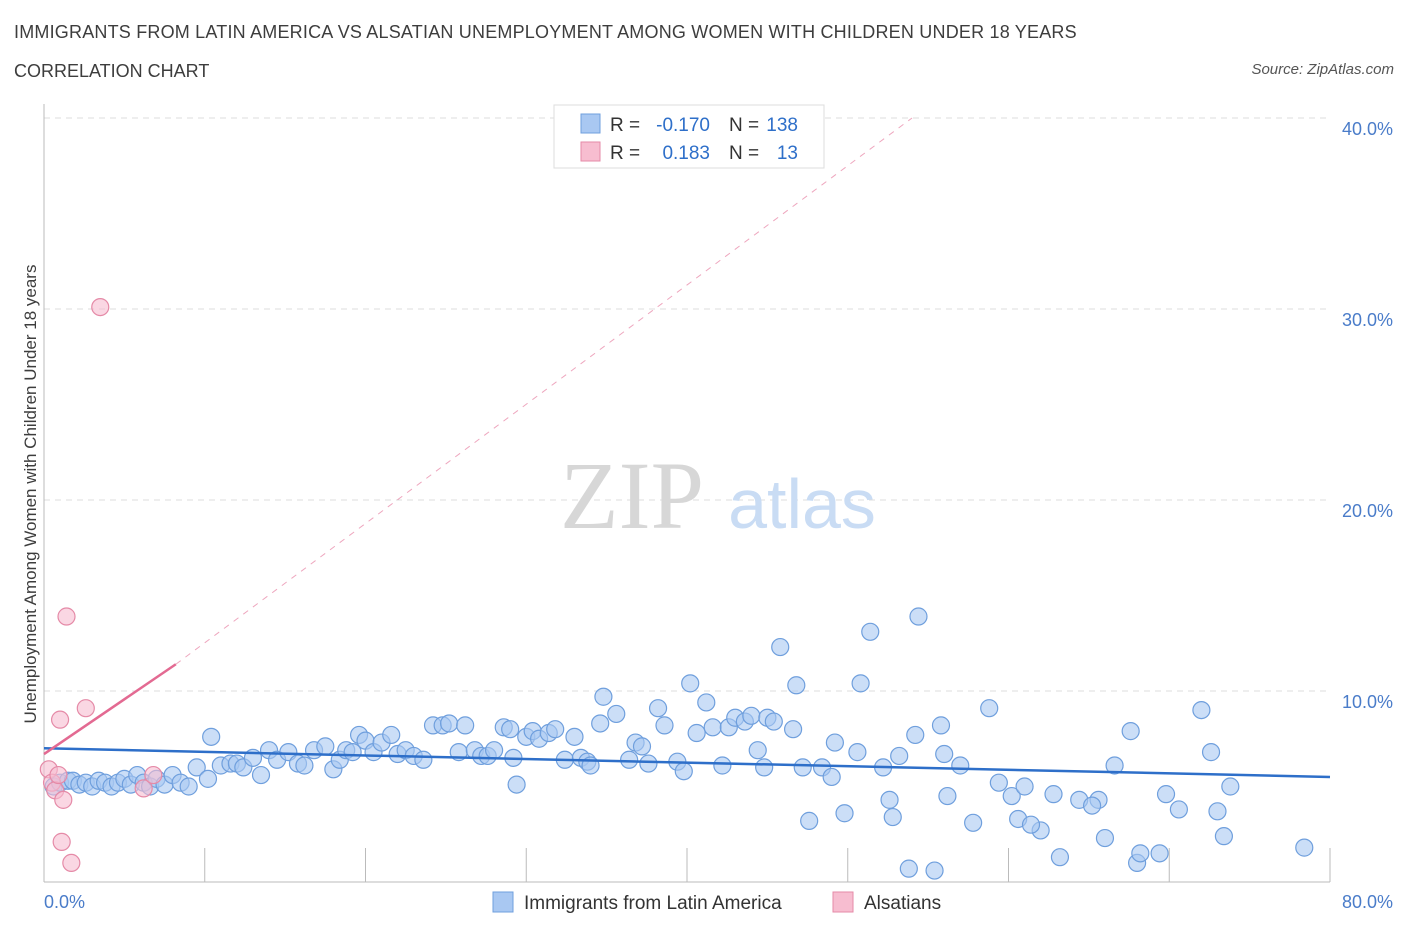 This screenshot has width=1406, height=930. Describe the element at coordinates (1367, 702) in the screenshot. I see `y-tick-label: 10.0%` at that location.